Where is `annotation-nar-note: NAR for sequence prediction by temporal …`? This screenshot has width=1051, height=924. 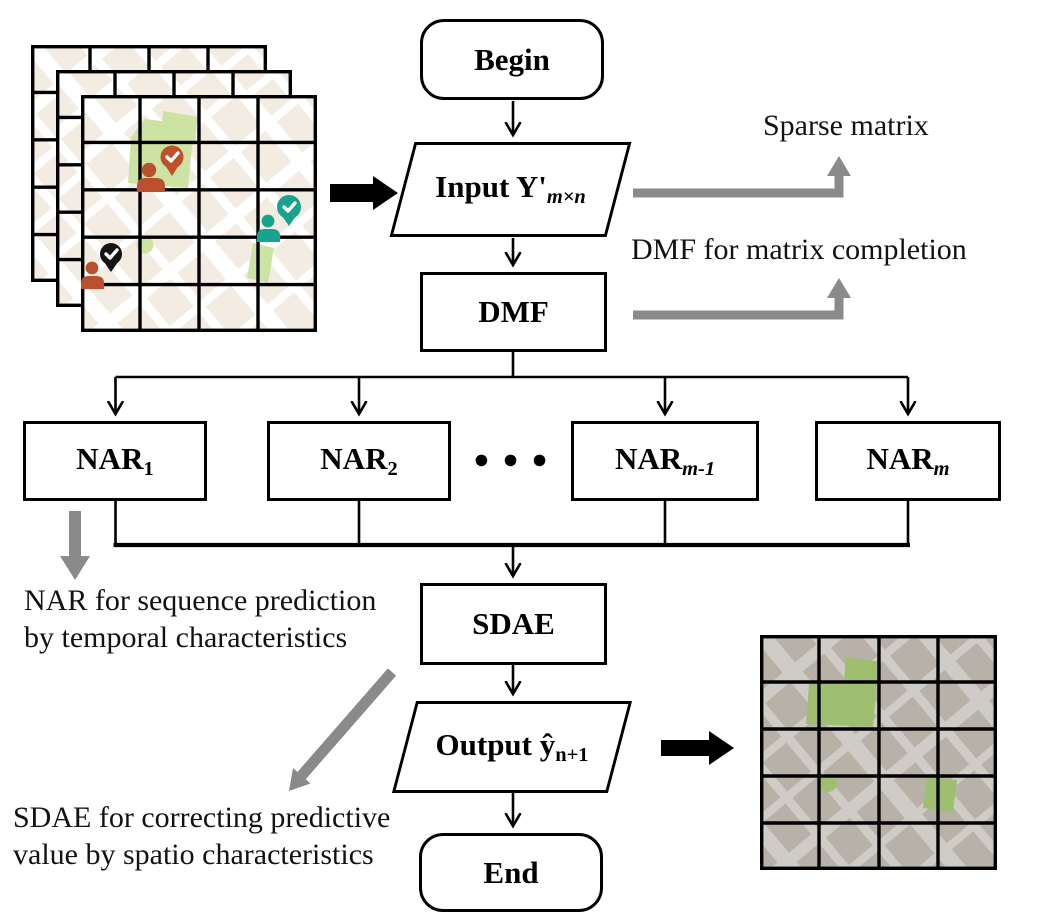
annotation-nar-note: NAR for sequence prediction by temporal … is located at coordinates (200, 619).